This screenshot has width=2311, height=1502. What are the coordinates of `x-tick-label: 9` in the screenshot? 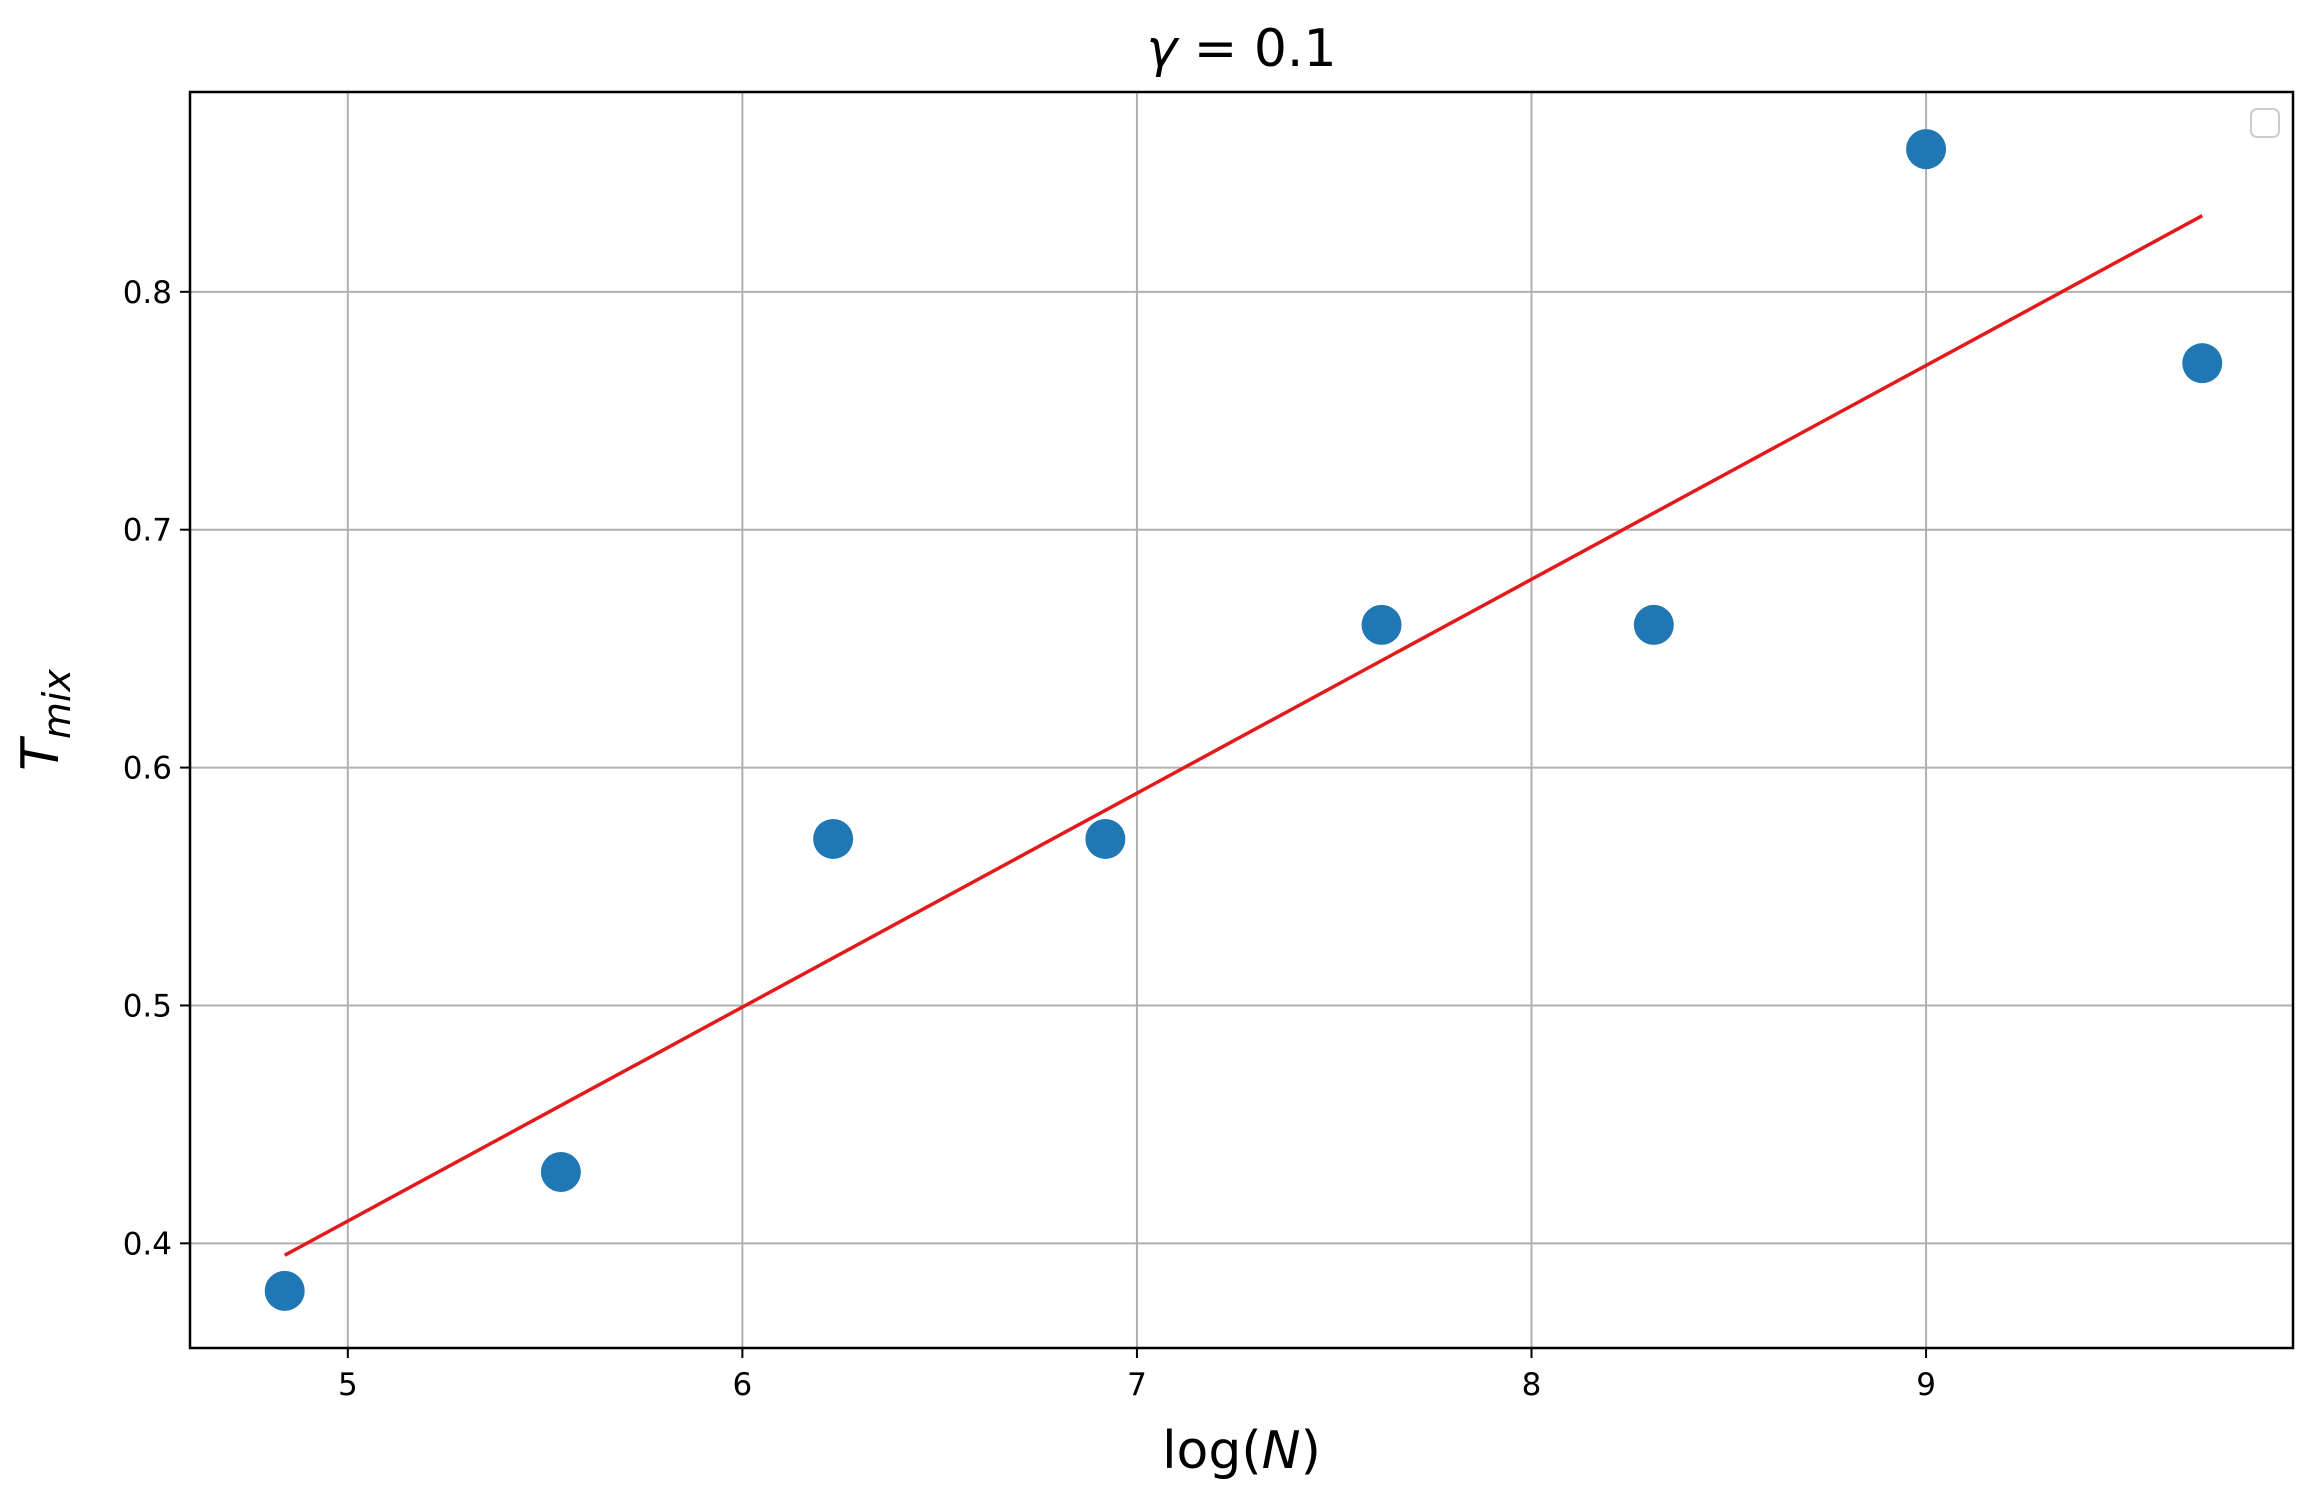 It's located at (1926, 1385).